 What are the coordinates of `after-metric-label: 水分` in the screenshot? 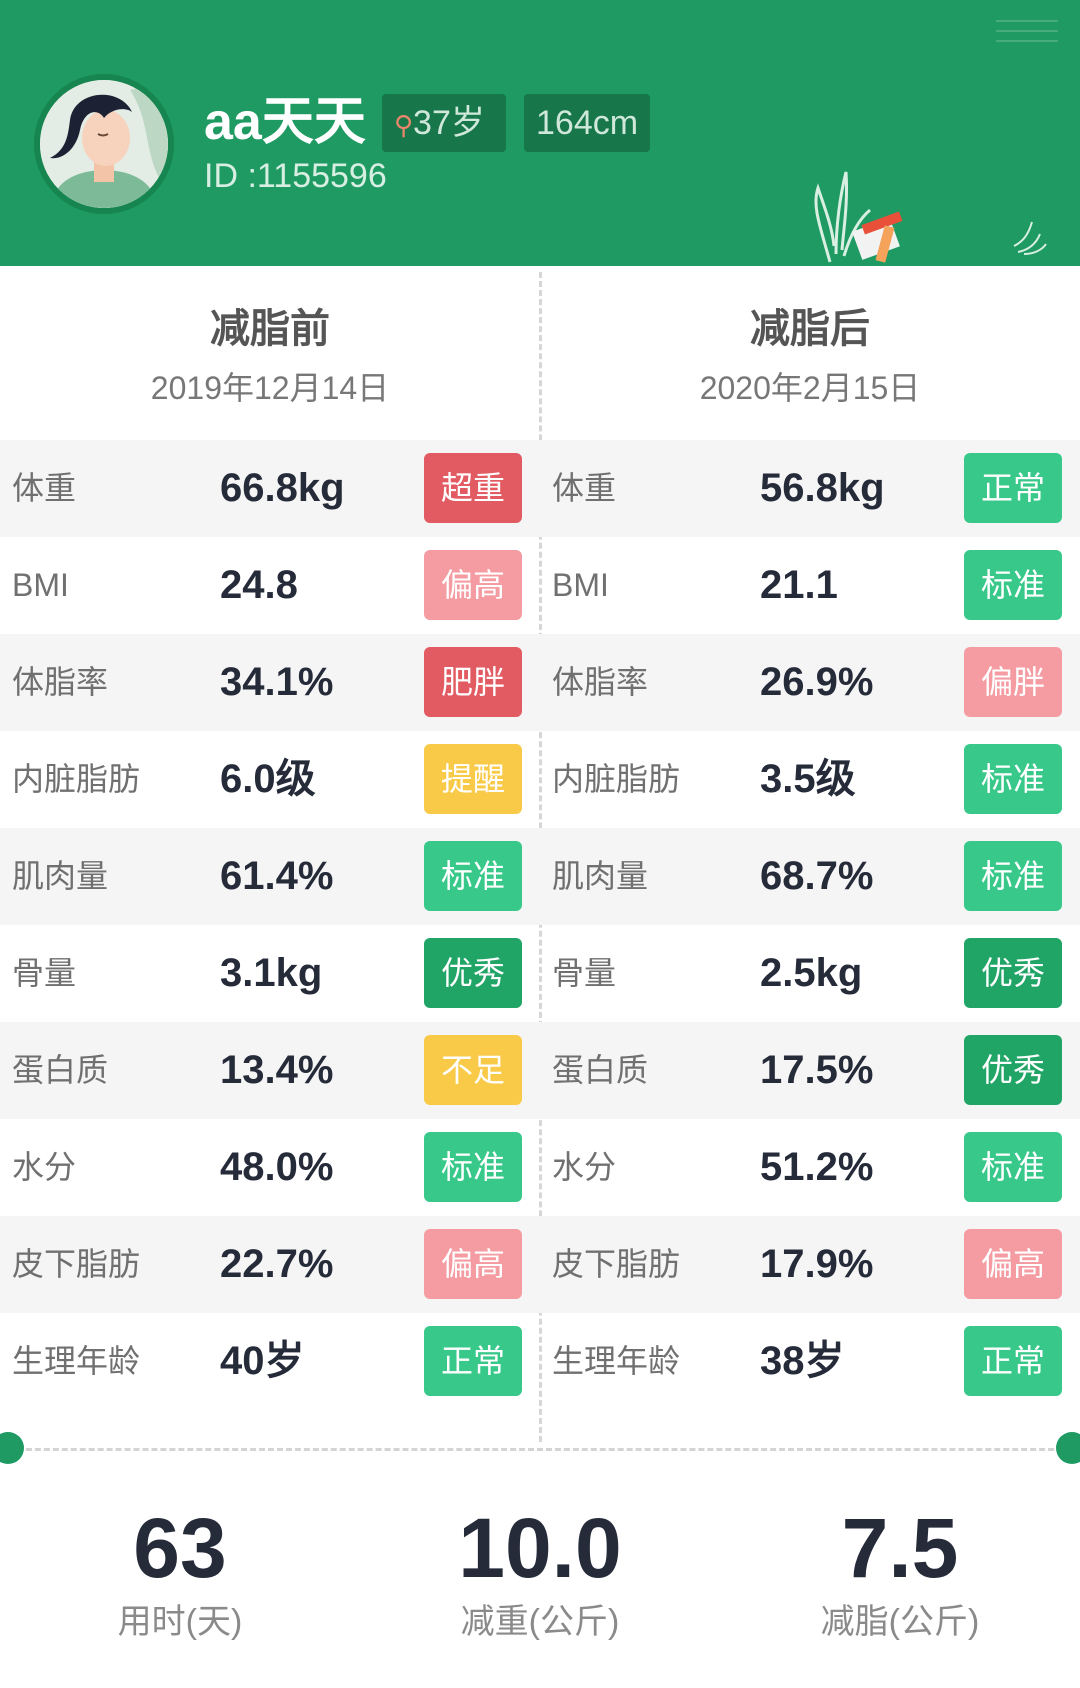 It's located at (584, 1167).